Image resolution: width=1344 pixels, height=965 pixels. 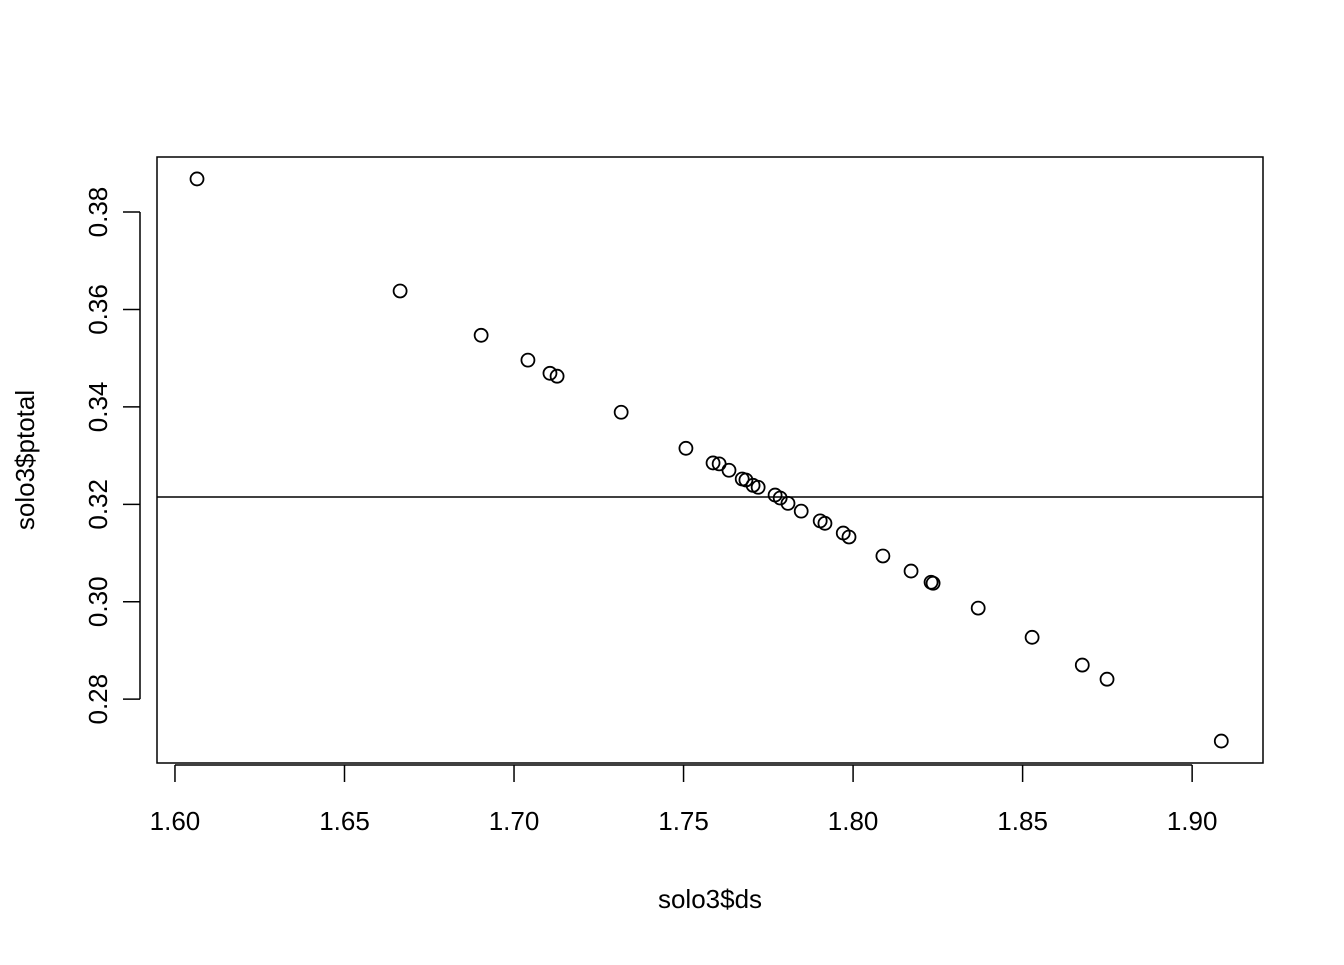 What do you see at coordinates (98, 504) in the screenshot?
I see `y-tick-label: 0.32` at bounding box center [98, 504].